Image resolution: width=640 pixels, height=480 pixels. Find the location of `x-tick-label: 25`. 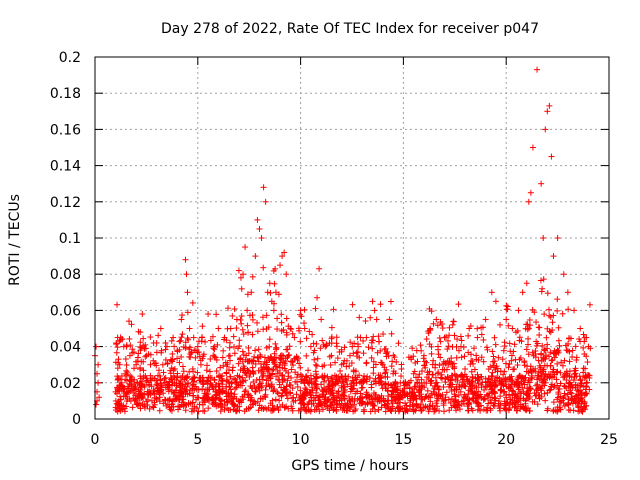

x-tick-label: 25 is located at coordinates (609, 440).